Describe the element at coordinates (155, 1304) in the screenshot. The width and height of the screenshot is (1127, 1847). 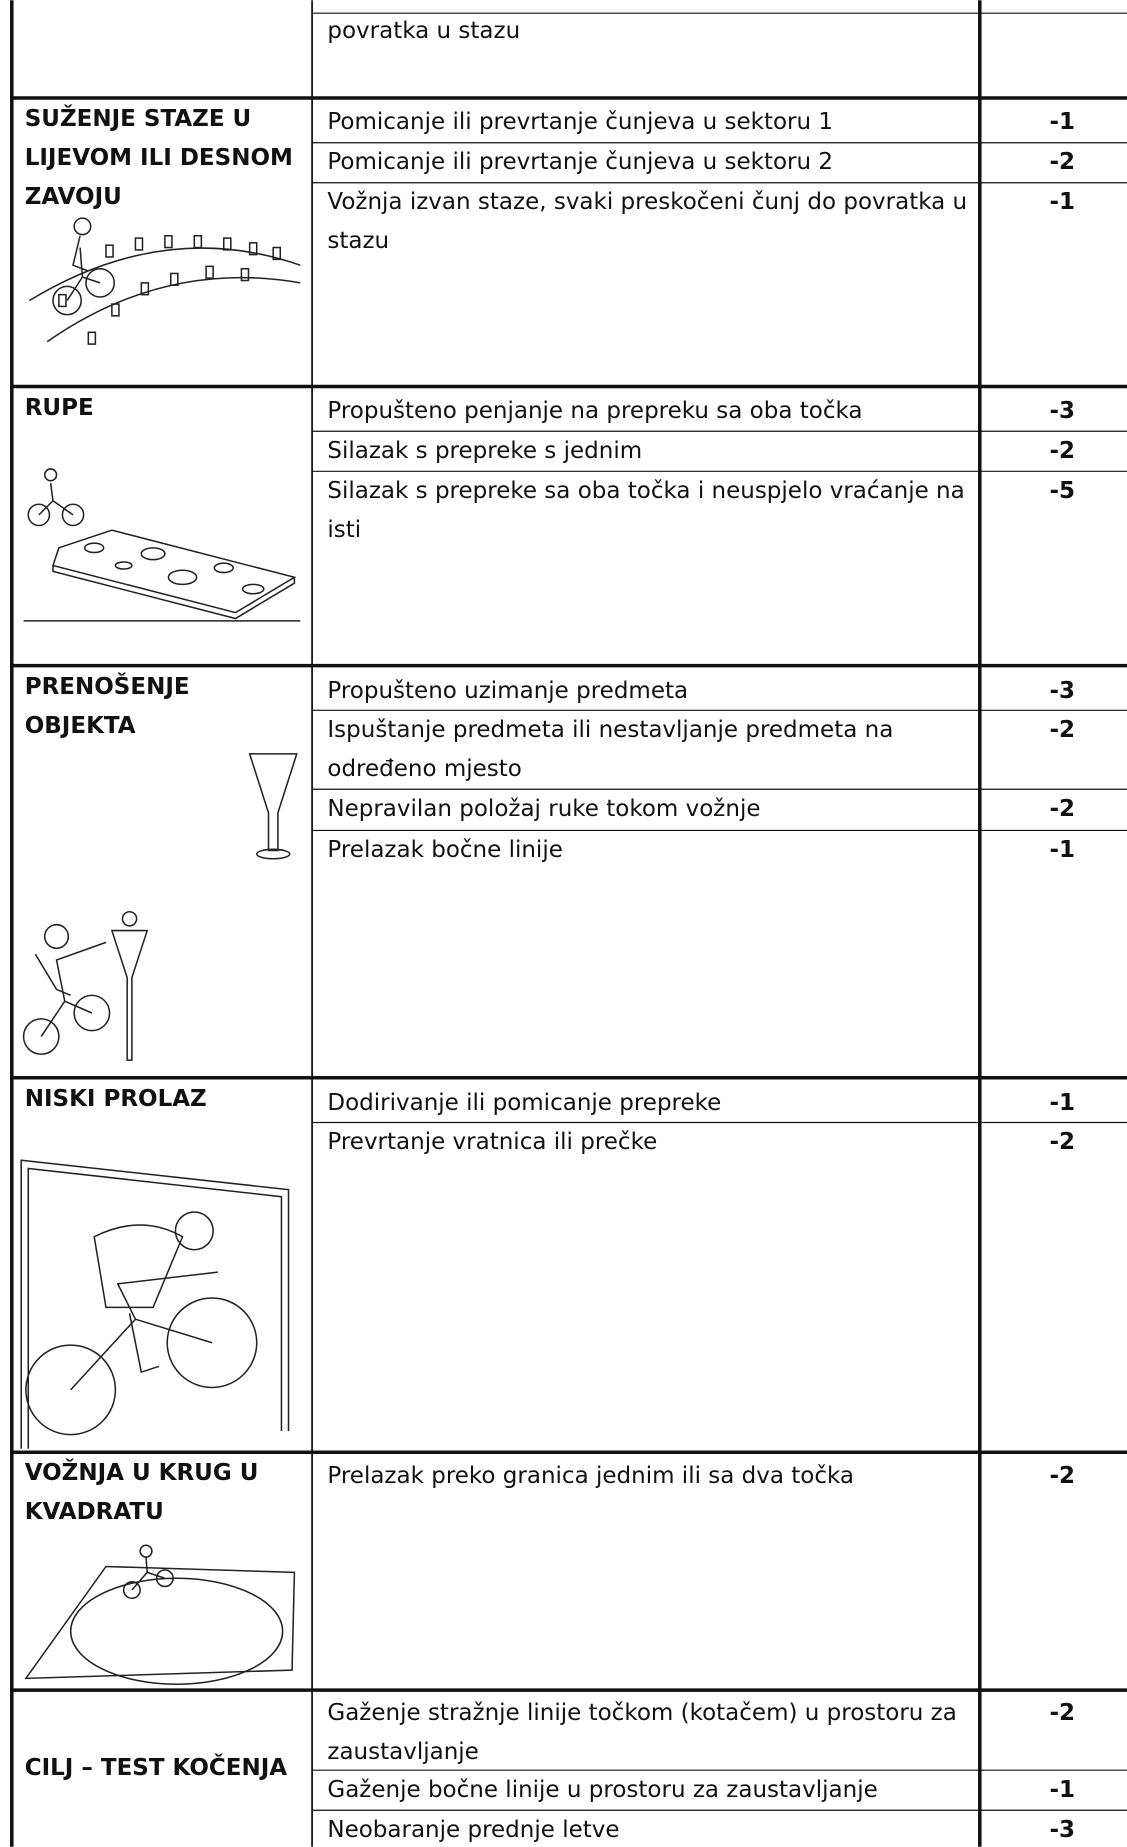
I see `illustration-gate` at that location.